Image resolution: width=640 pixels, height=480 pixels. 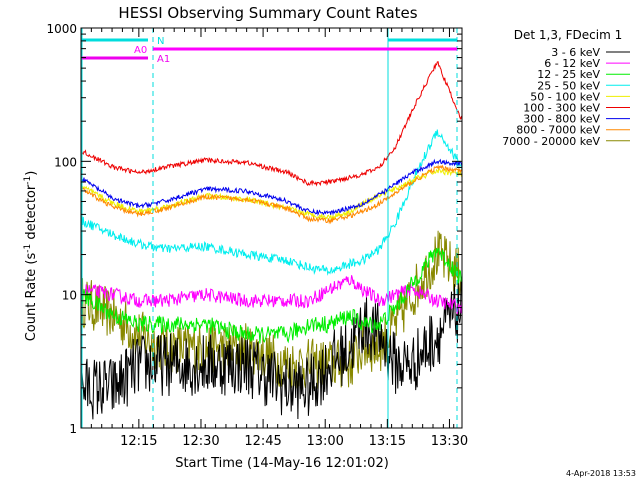 What do you see at coordinates (31, 173) in the screenshot?
I see `y-axis-label-end: )` at bounding box center [31, 173].